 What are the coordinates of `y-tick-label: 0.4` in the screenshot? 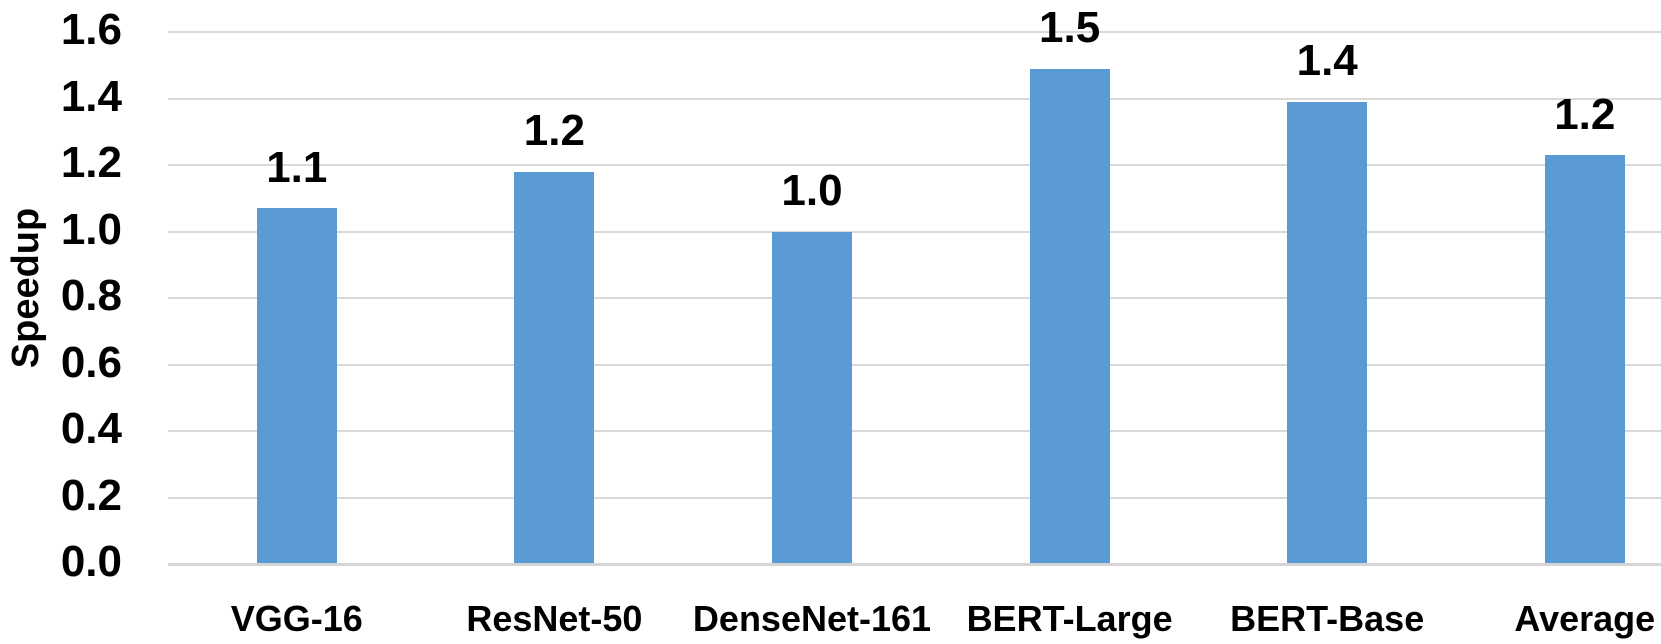 It's located at (91, 429).